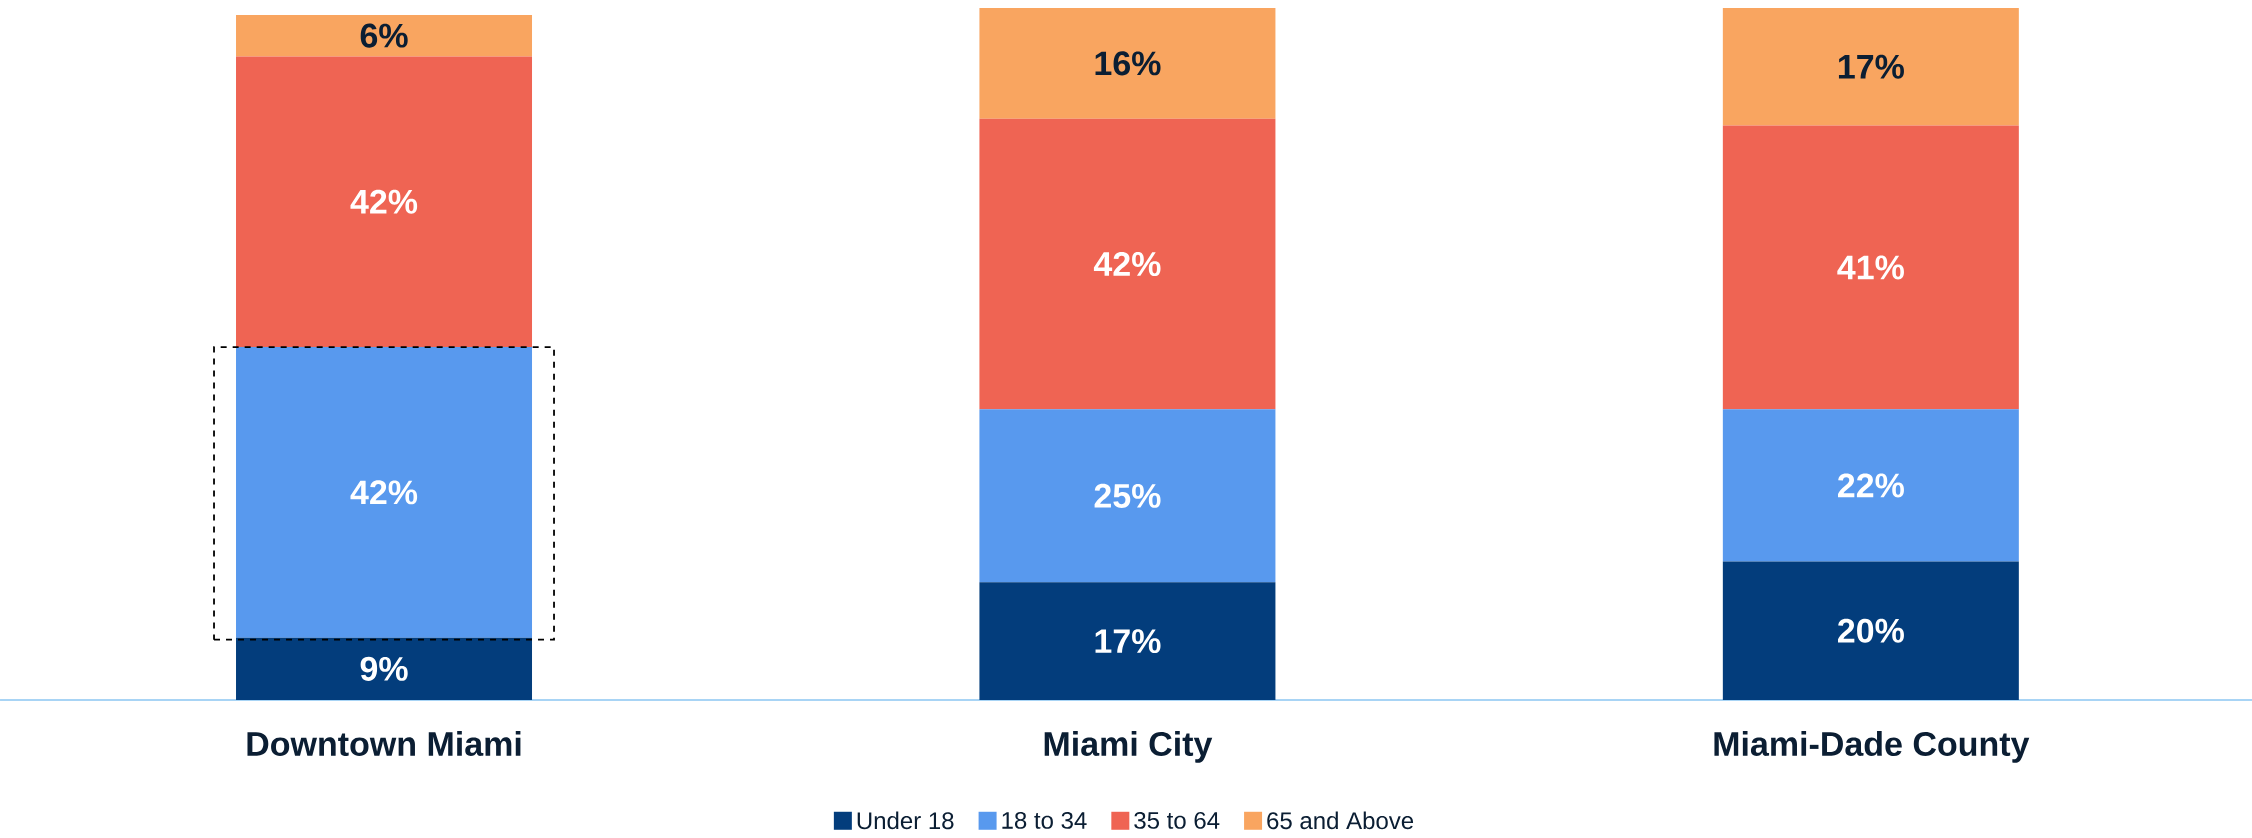  I want to click on data-label: 16%, so click(1128, 63).